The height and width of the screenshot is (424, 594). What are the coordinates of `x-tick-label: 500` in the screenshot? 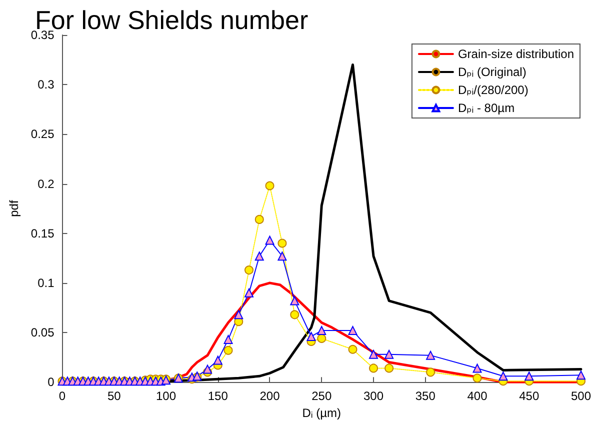 It's located at (581, 396).